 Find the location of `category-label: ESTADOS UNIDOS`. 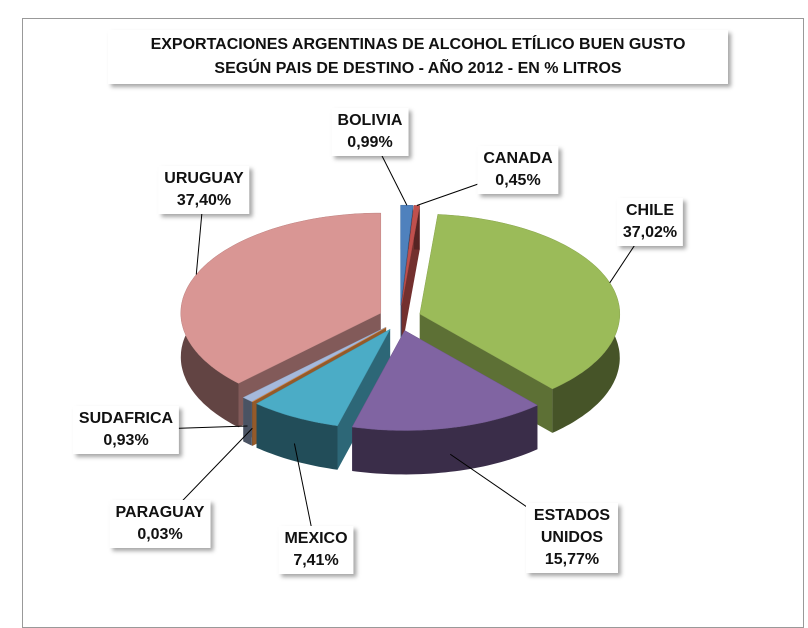

category-label: ESTADOS UNIDOS is located at coordinates (572, 527).